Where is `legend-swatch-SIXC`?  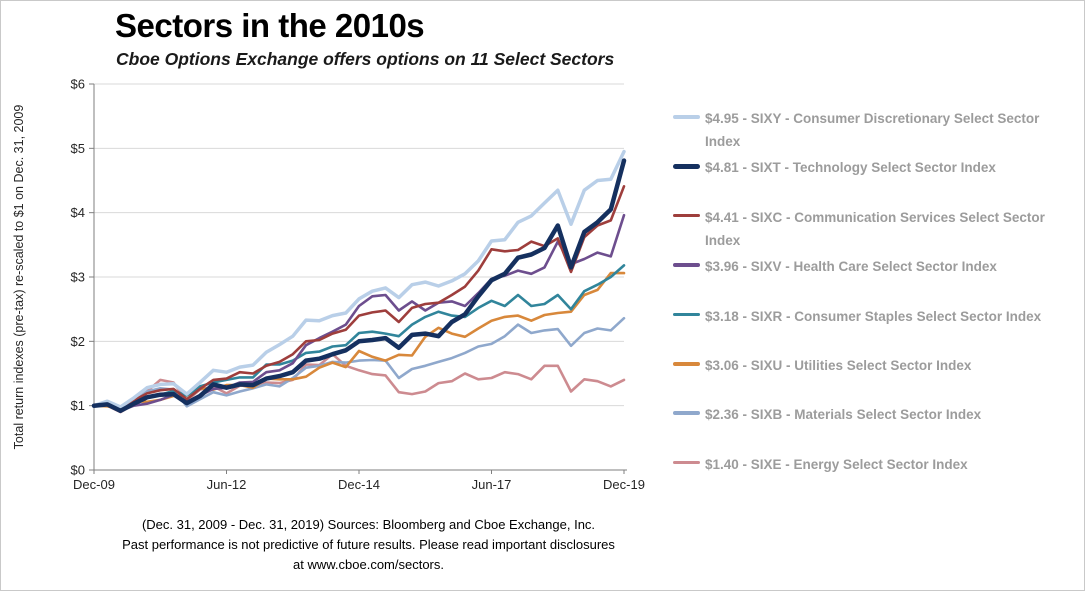
legend-swatch-SIXC is located at coordinates (686, 215).